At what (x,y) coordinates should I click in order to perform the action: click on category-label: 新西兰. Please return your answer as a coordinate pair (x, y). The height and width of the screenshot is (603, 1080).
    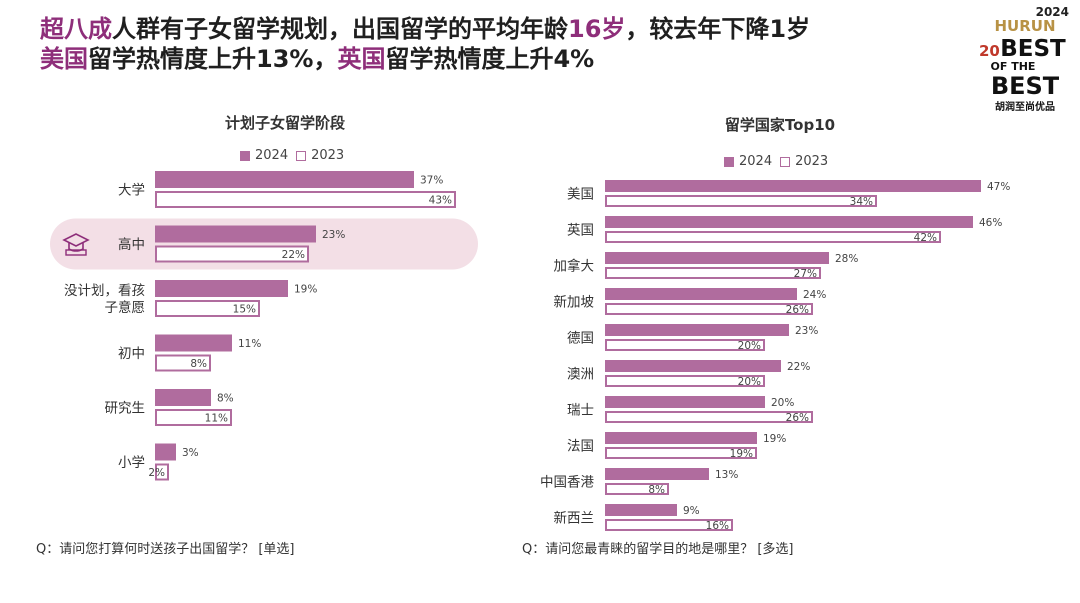
    Looking at the image, I should click on (574, 519).